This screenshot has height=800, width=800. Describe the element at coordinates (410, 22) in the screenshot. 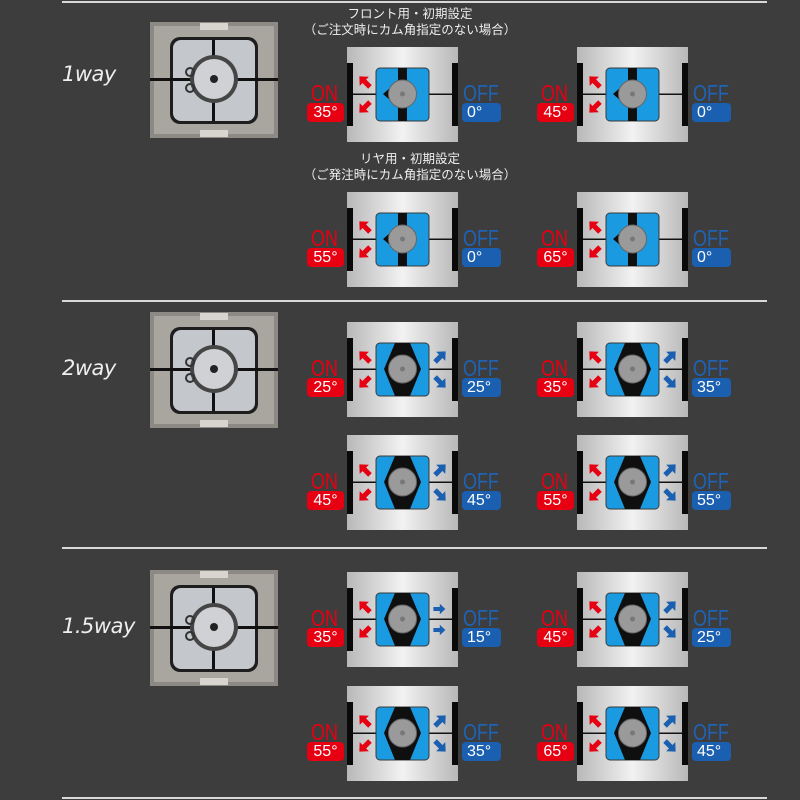

I see `setting-subtitle: フロント用・初期設定 （ご注文時にカム角指定のない場合）` at that location.